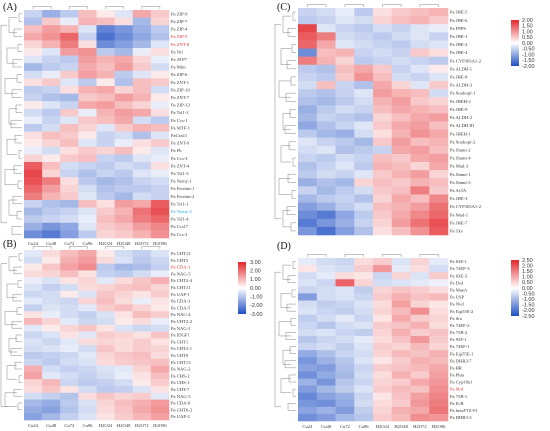 Image resolution: width=550 pixels, height=431 pixels. I want to click on row-label: Pa NAG-2, so click(181, 369).